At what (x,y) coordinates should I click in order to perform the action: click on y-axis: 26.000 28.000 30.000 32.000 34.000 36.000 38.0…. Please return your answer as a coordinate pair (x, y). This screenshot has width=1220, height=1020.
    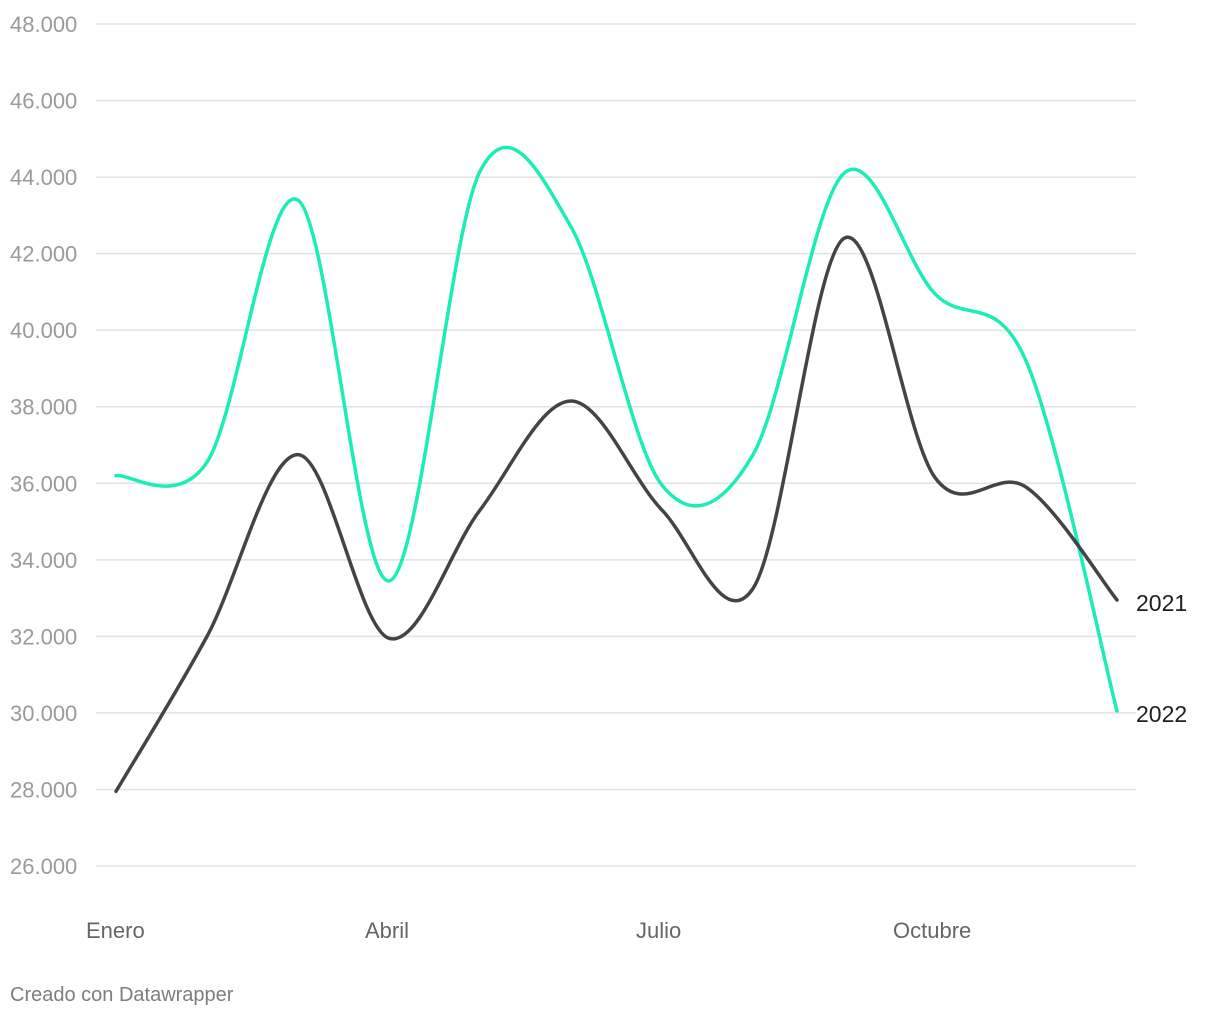
    Looking at the image, I should click on (43, 445).